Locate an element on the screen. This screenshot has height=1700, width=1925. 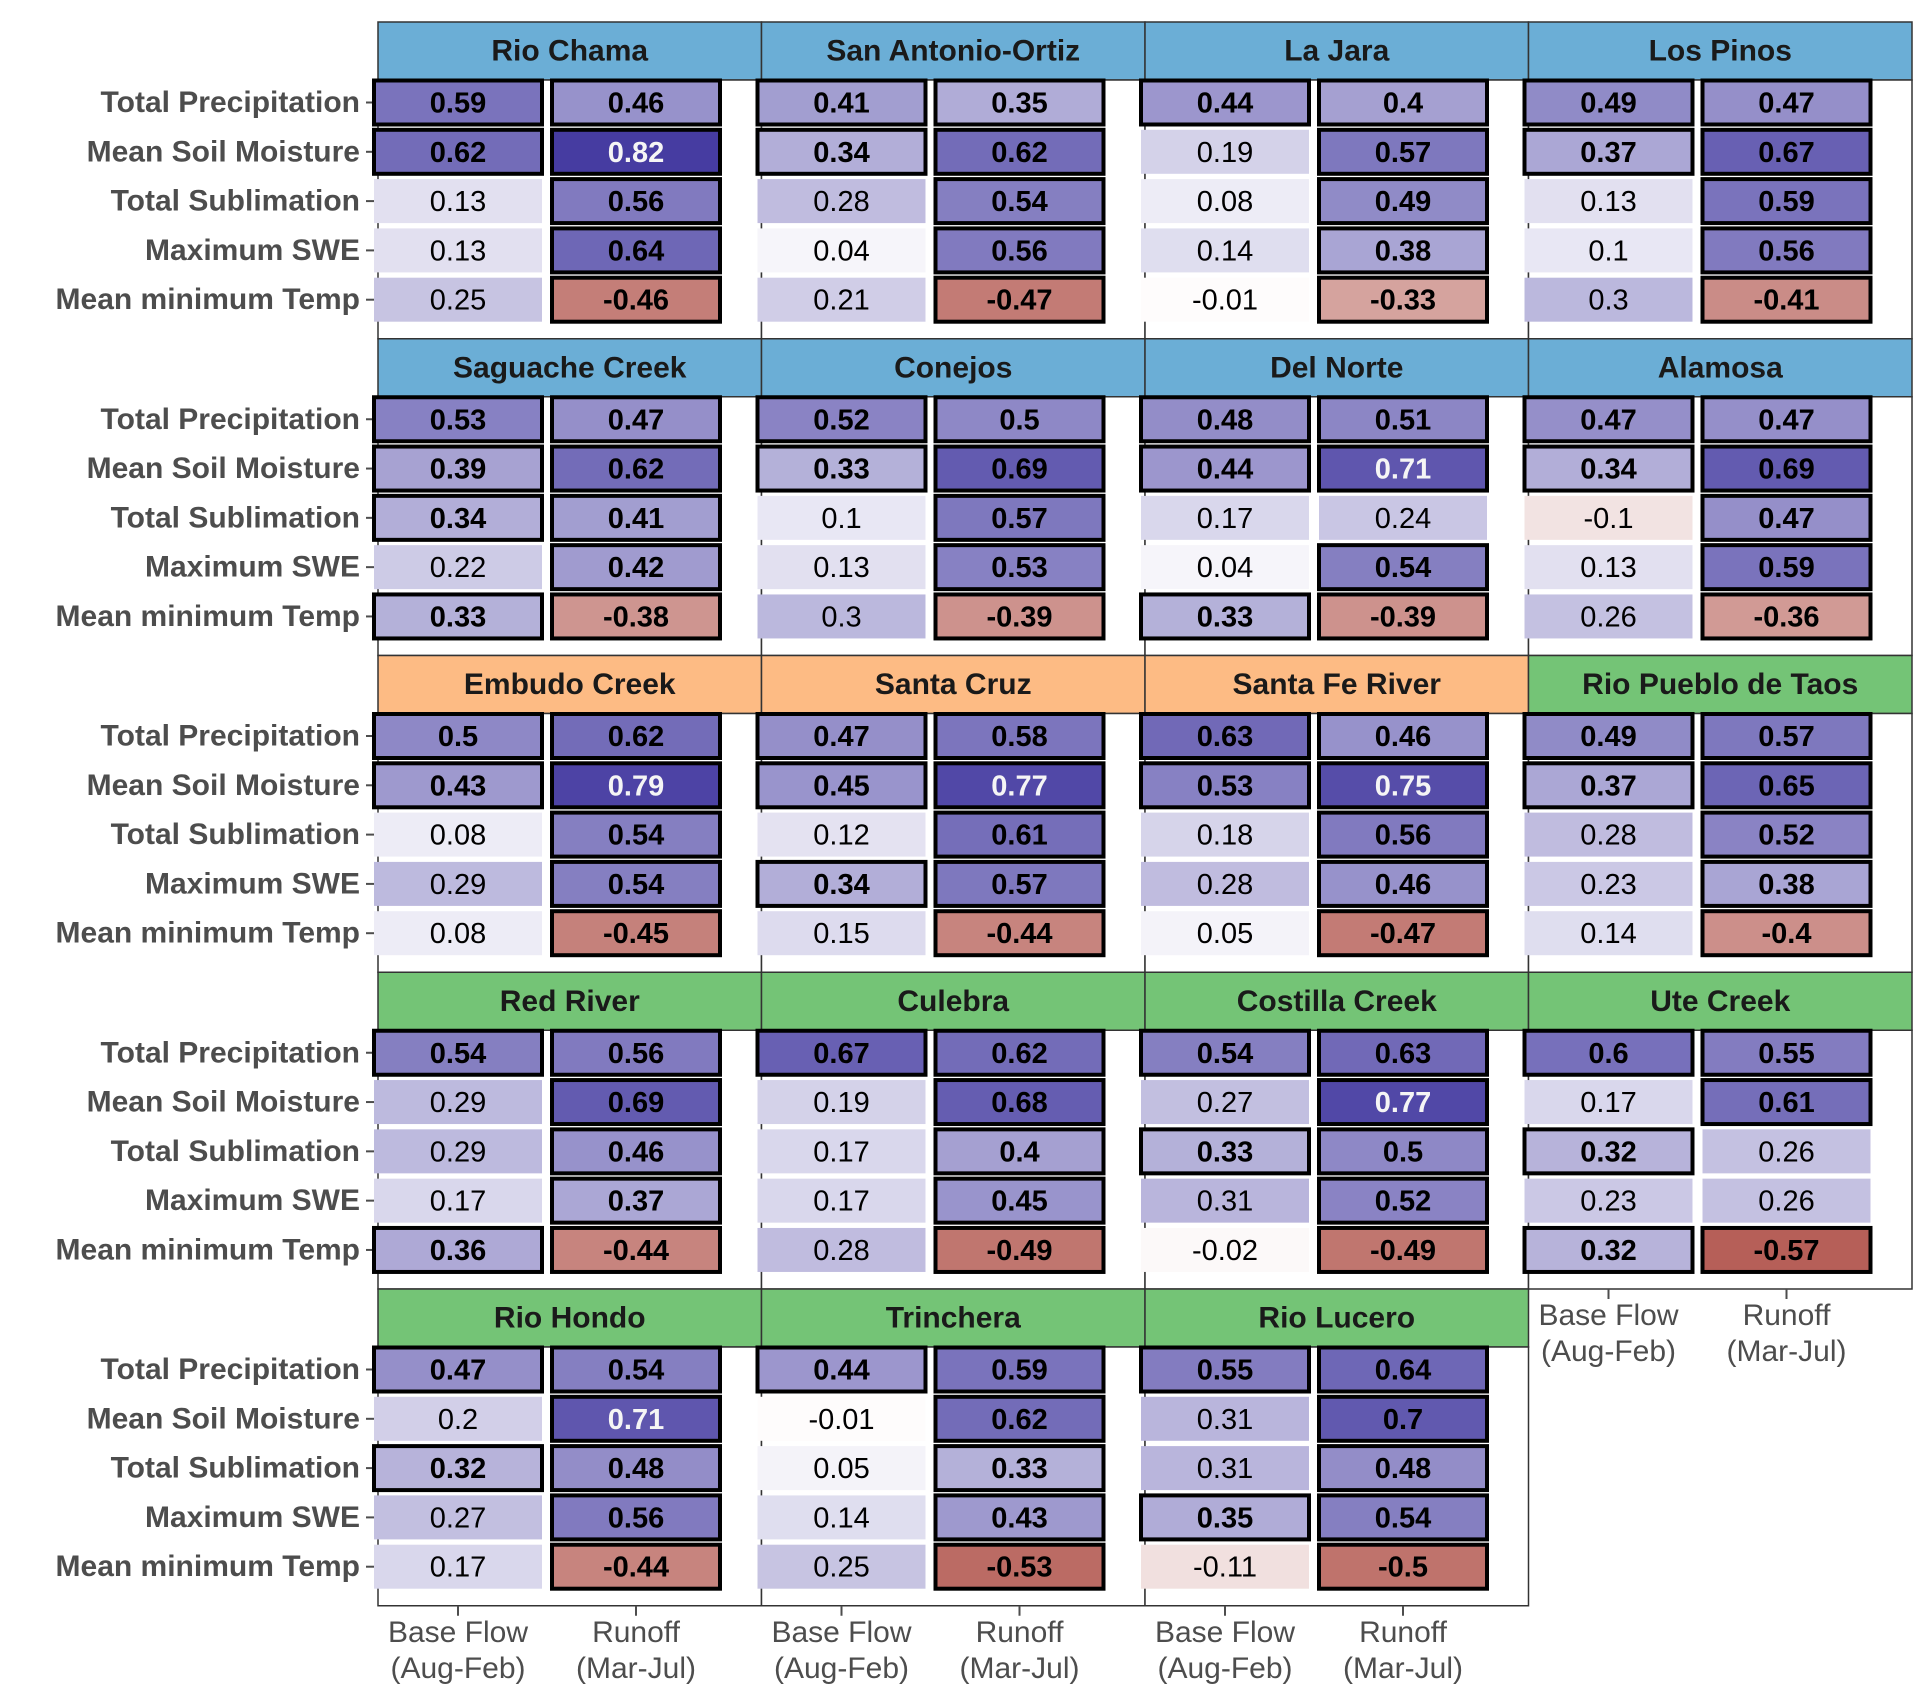
cell-value: 0.34 is located at coordinates (841, 885).